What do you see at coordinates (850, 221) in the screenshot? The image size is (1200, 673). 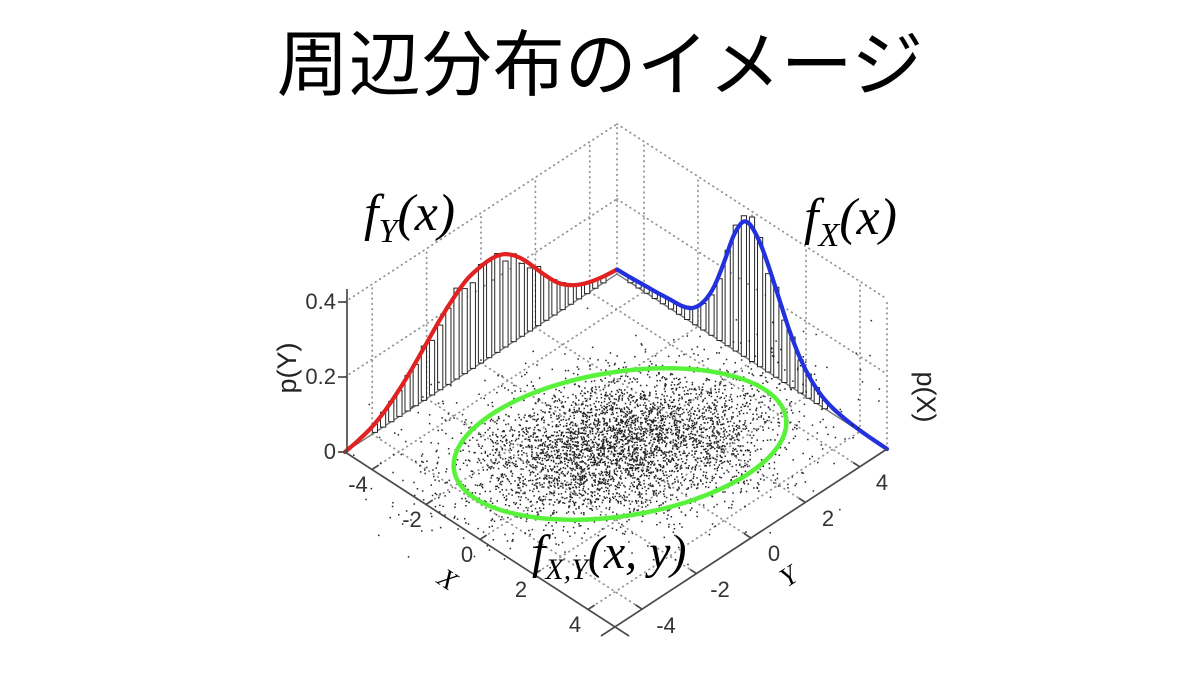 I see `marginal-x-label: fX(x)` at bounding box center [850, 221].